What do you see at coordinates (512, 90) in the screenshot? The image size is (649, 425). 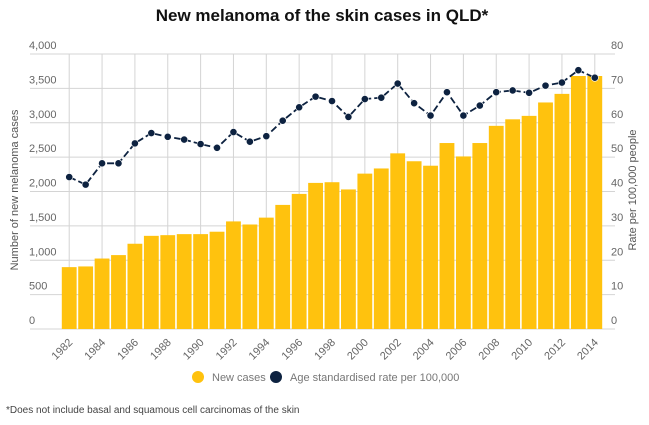 I see `rate-point-2009` at bounding box center [512, 90].